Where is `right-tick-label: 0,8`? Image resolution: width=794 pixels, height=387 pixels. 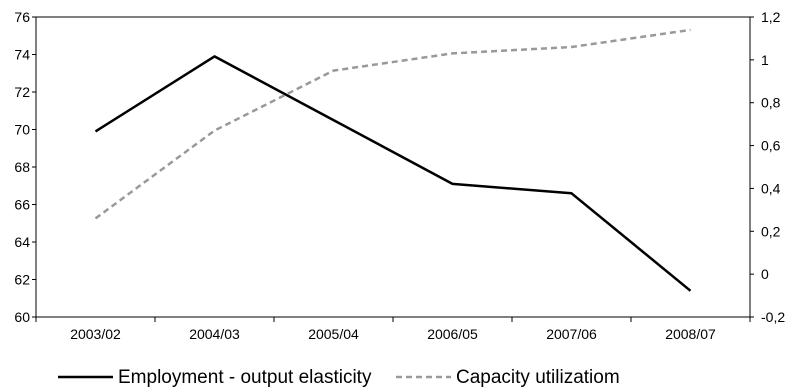 right-tick-label: 0,8 is located at coordinates (771, 103).